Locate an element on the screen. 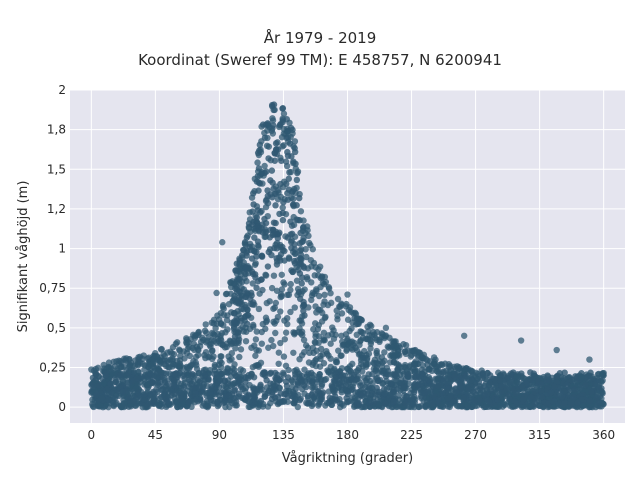 Image resolution: width=640 pixels, height=480 pixels. x-tick-label: 0 is located at coordinates (92, 435).